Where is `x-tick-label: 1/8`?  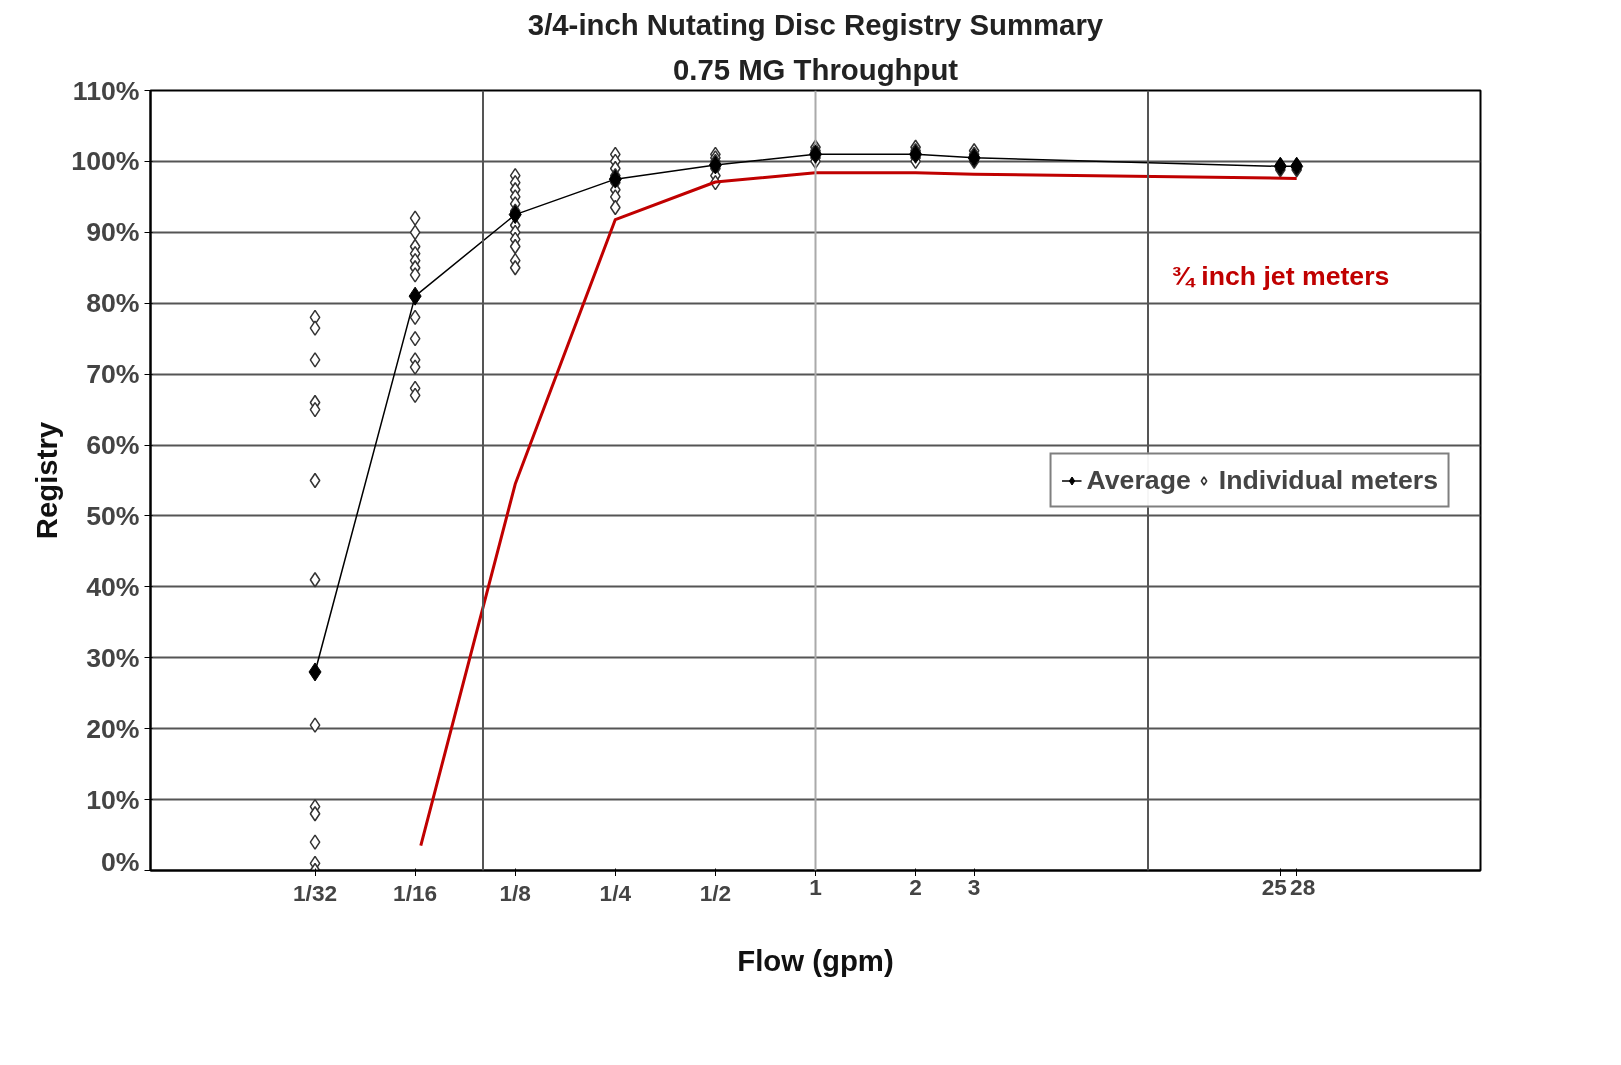
x-tick-label: 1/8 is located at coordinates (515, 892).